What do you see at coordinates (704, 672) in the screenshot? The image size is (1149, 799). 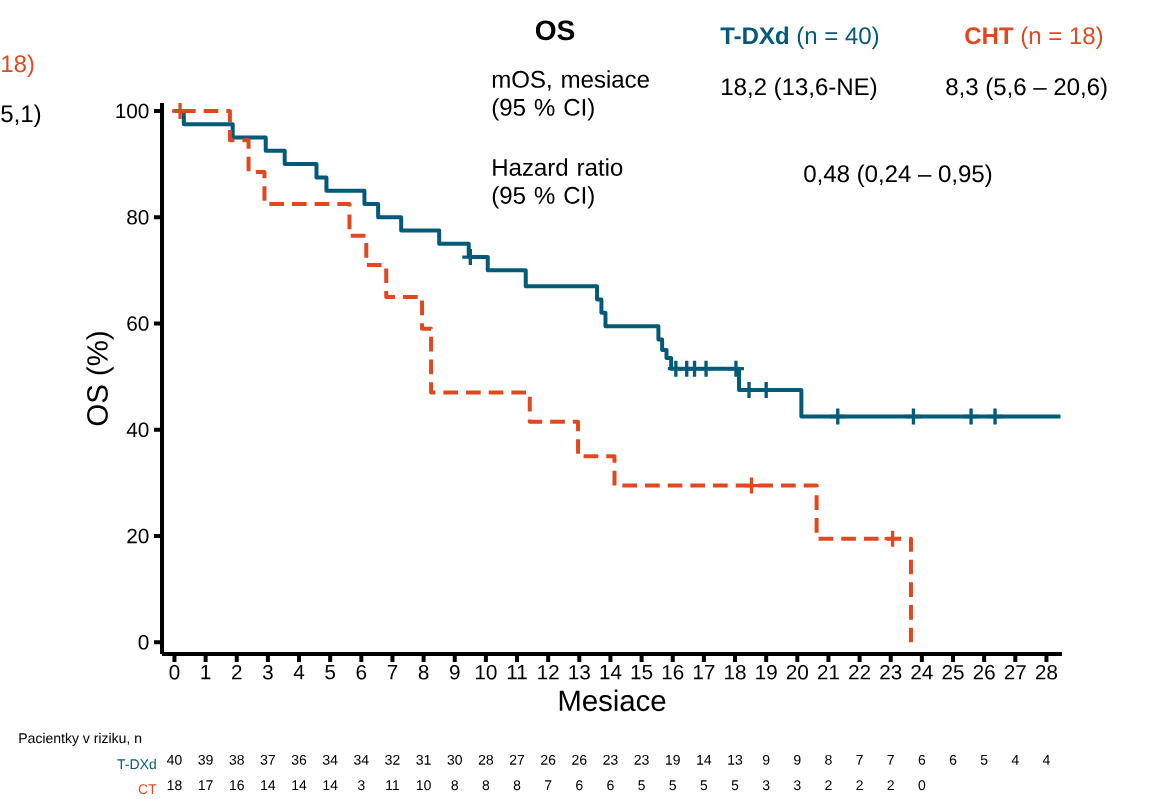 I see `x-tick-label: 17` at bounding box center [704, 672].